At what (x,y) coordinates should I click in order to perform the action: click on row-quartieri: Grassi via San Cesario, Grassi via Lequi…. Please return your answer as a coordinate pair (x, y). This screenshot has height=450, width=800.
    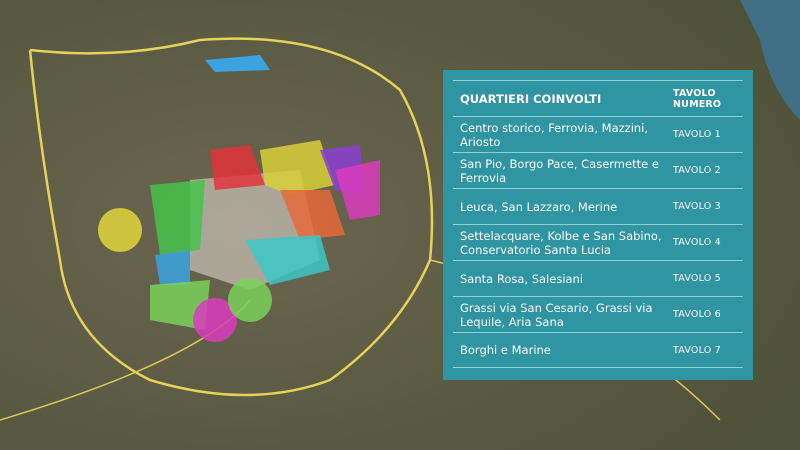
    Looking at the image, I should click on (556, 314).